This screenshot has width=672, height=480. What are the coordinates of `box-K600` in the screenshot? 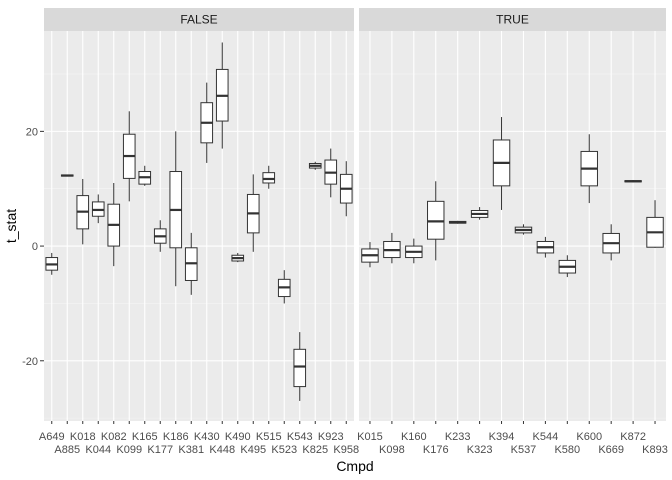 It's located at (589, 169).